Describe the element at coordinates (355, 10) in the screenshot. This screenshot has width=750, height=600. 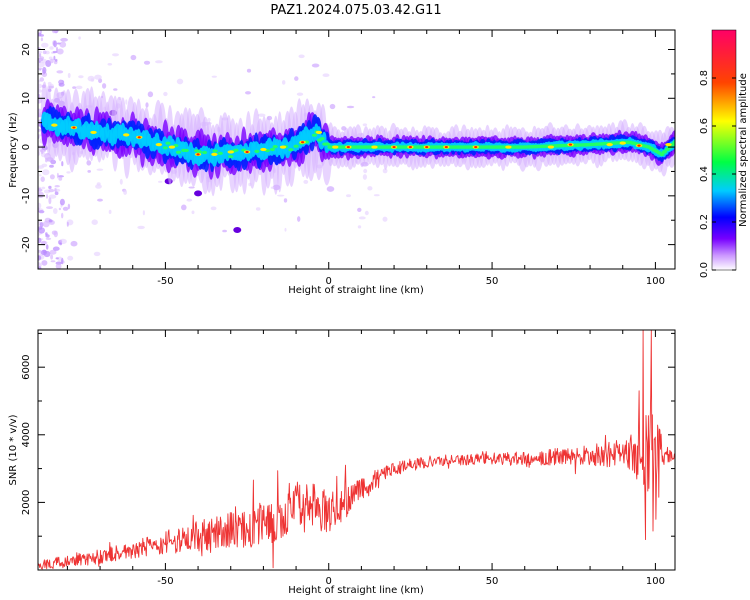
I see `figure-title: PAZ1.2024.075.03.42.G11` at that location.